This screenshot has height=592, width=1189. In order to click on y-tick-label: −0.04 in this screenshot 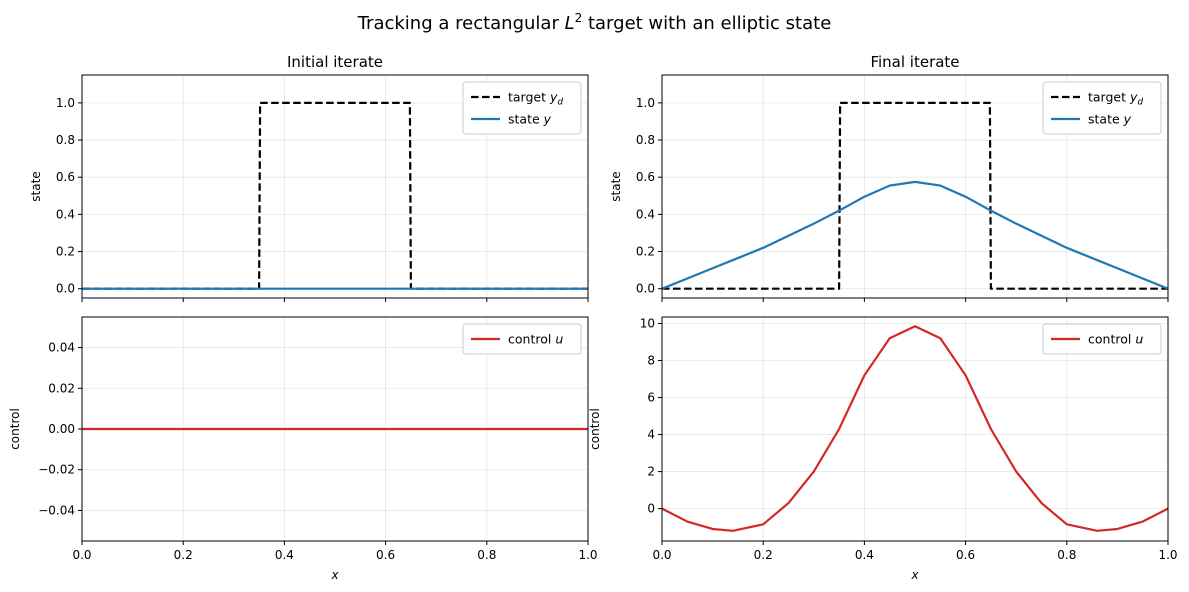, I will do `click(56, 510)`.